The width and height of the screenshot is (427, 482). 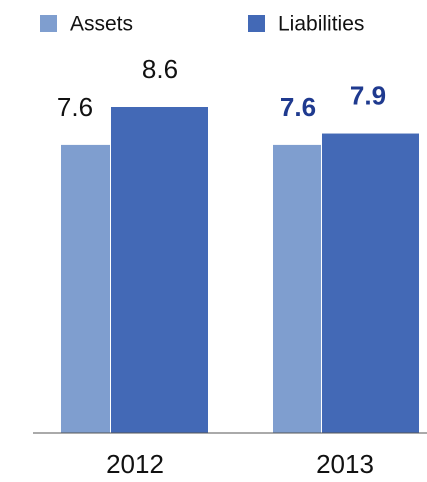 What do you see at coordinates (345, 464) in the screenshot?
I see `x-tick-label: 2013` at bounding box center [345, 464].